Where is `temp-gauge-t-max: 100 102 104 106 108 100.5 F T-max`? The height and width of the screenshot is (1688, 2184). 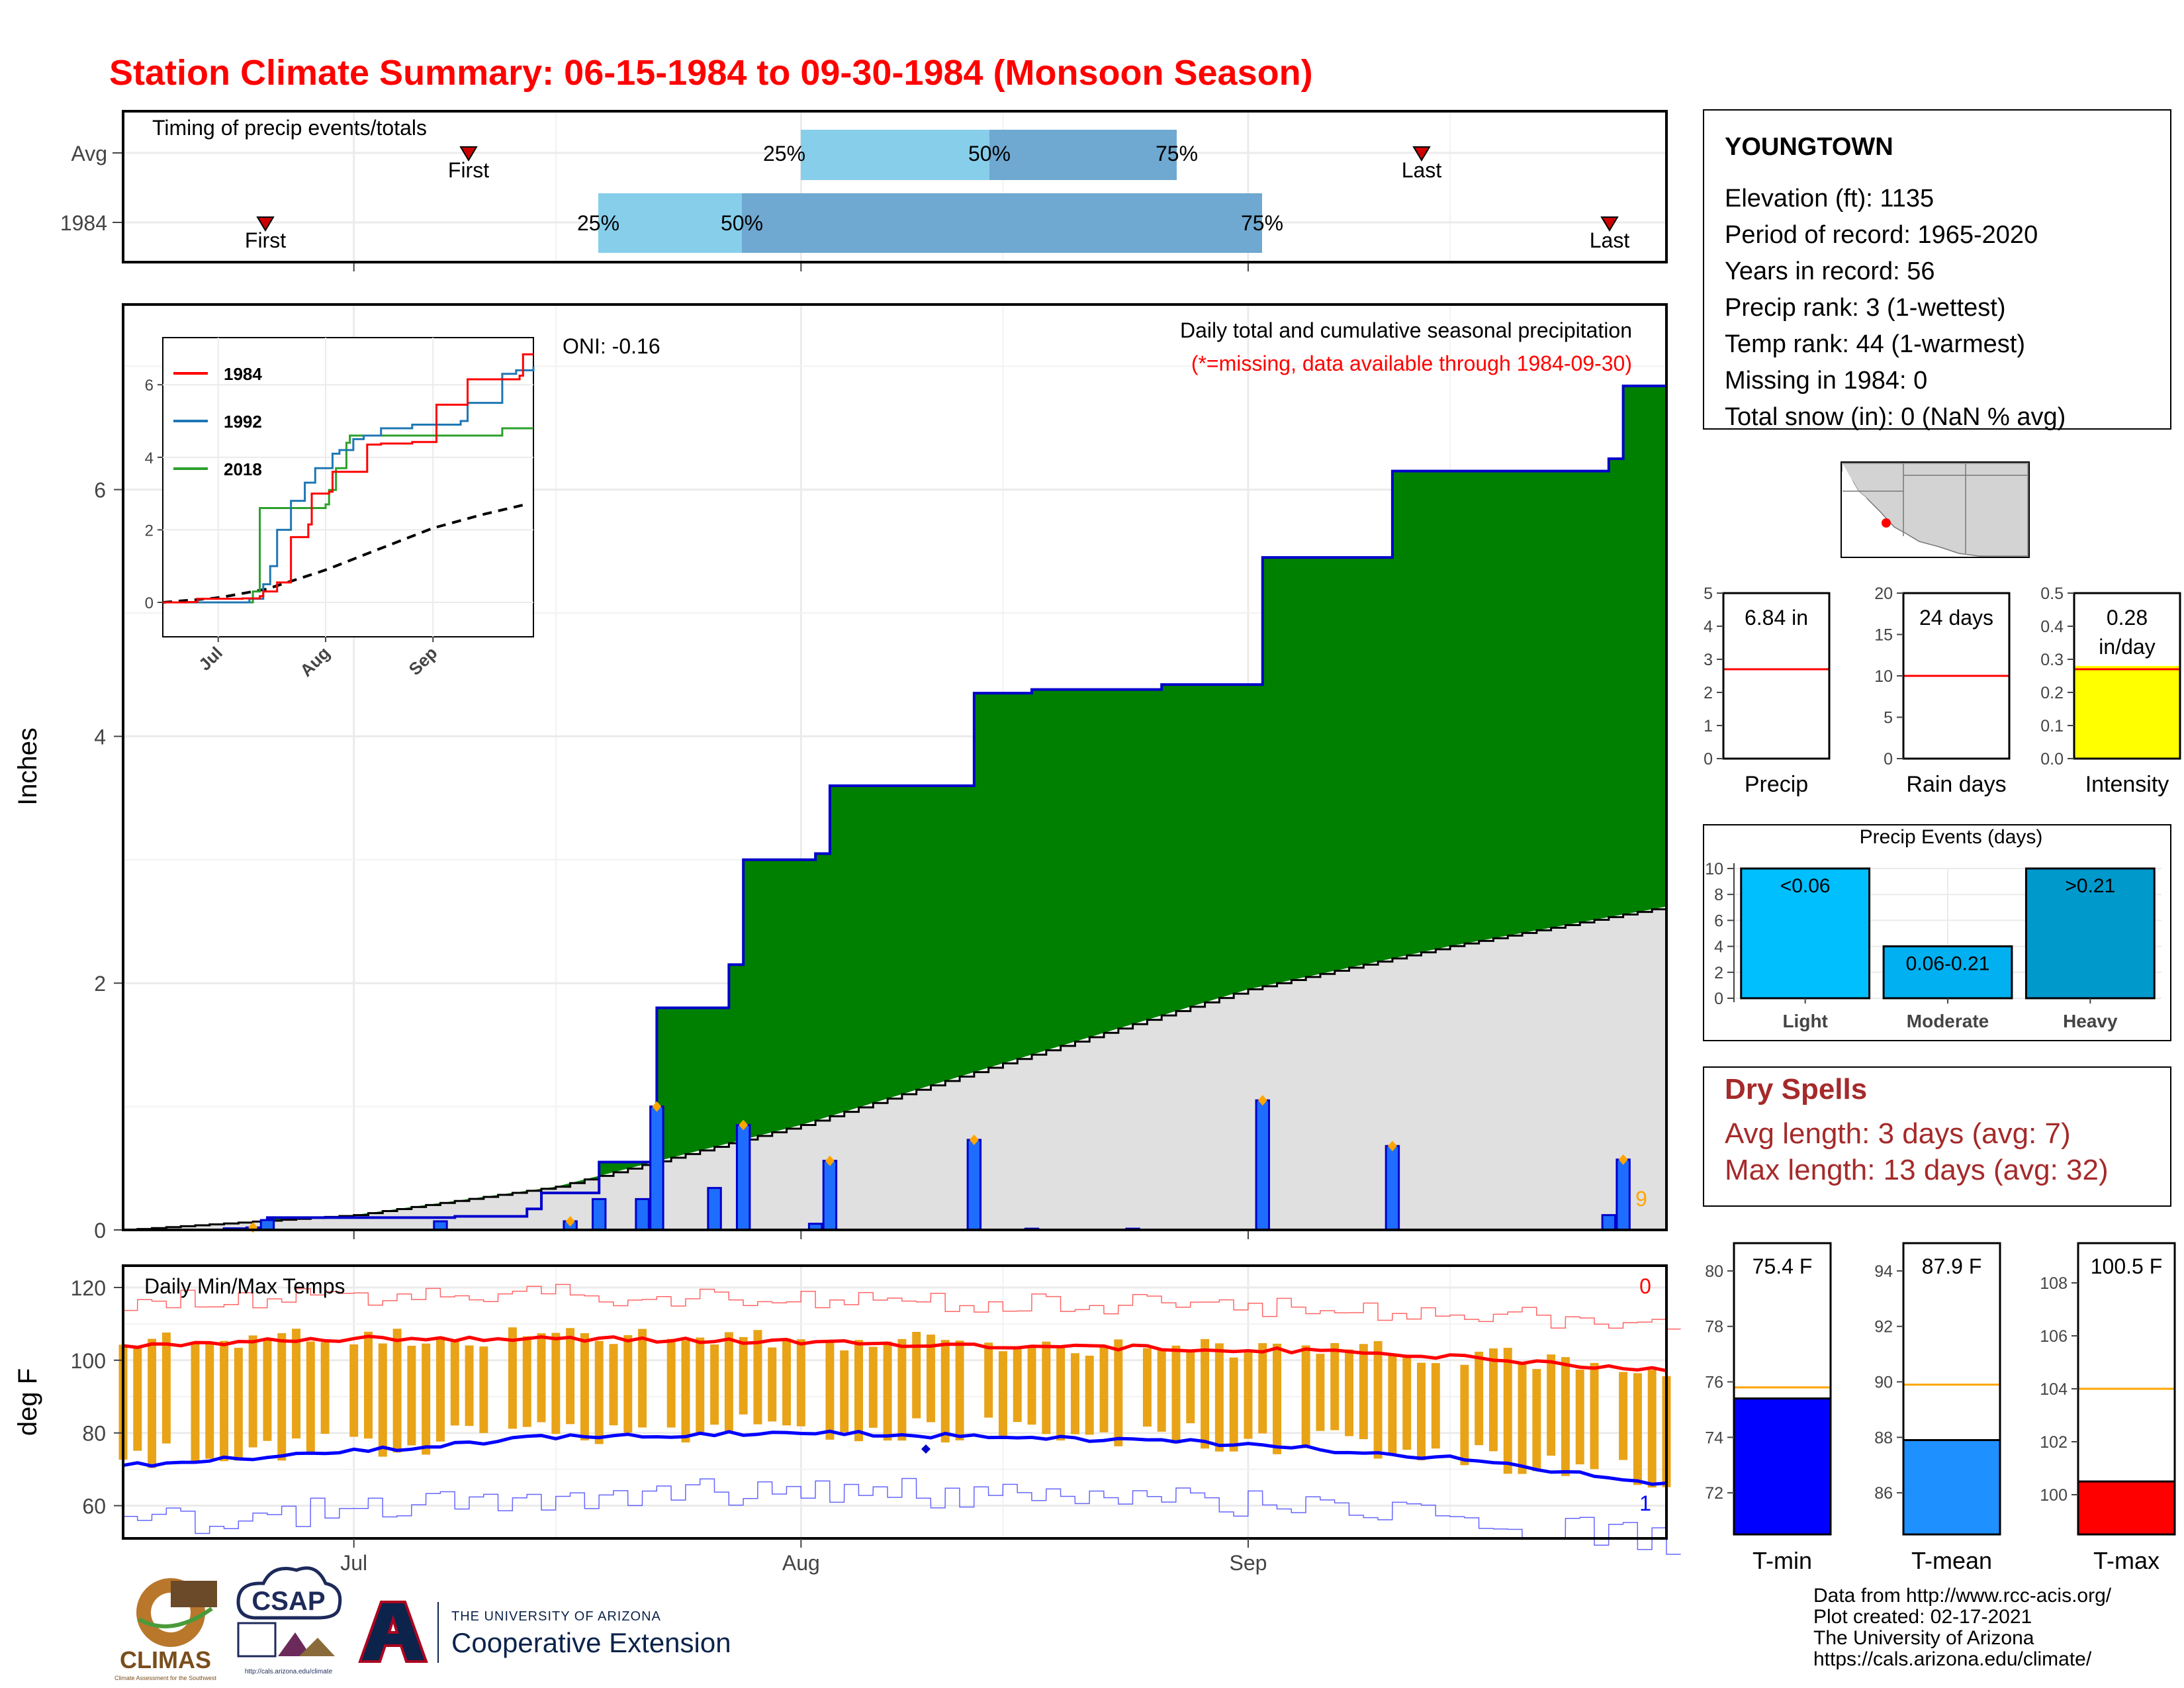
temp-gauge-t-max: 100 102 104 106 108 100.5 F T-max is located at coordinates (2108, 1408).